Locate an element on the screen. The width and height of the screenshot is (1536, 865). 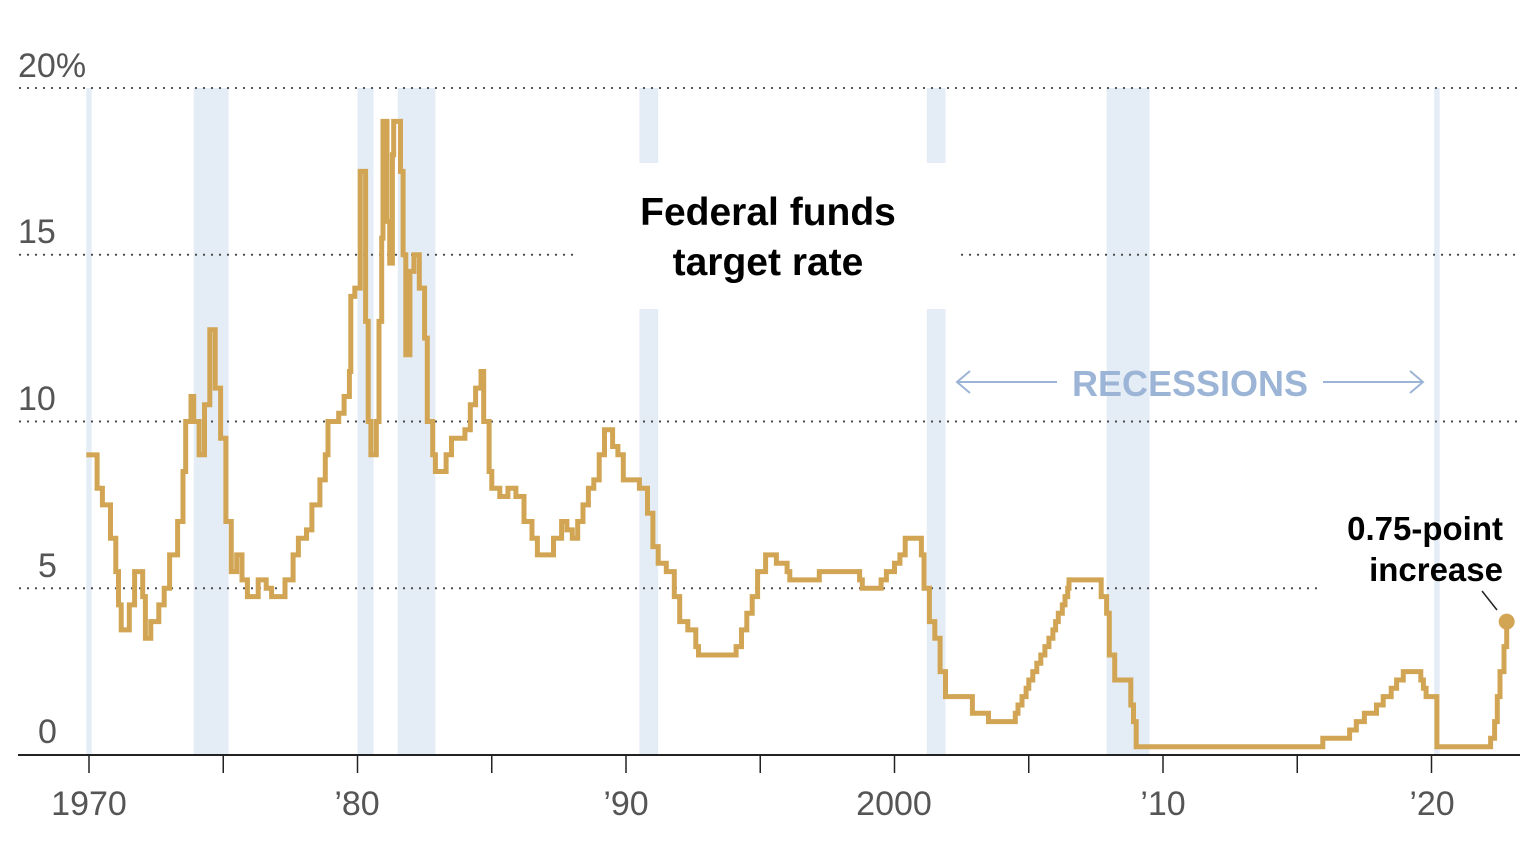
y-tick-label: 20% is located at coordinates (52, 66).